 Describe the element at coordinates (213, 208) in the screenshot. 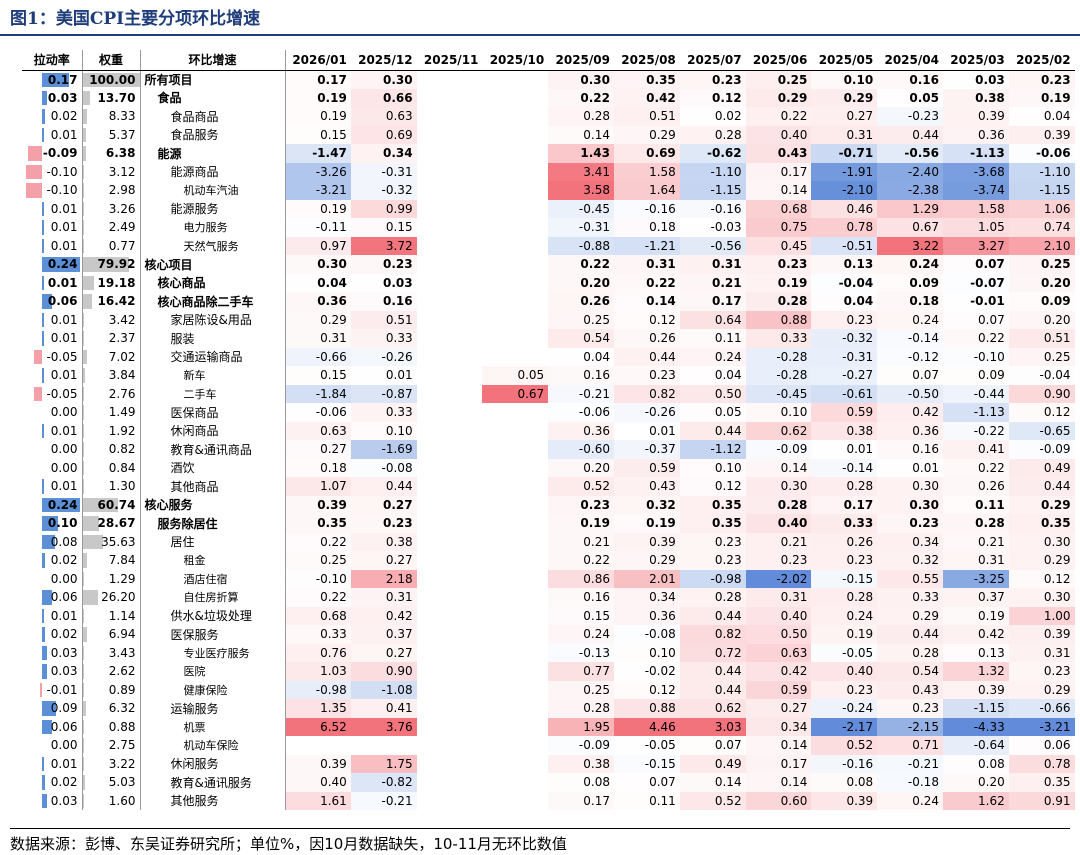

I see `item-name: 能源服务` at that location.